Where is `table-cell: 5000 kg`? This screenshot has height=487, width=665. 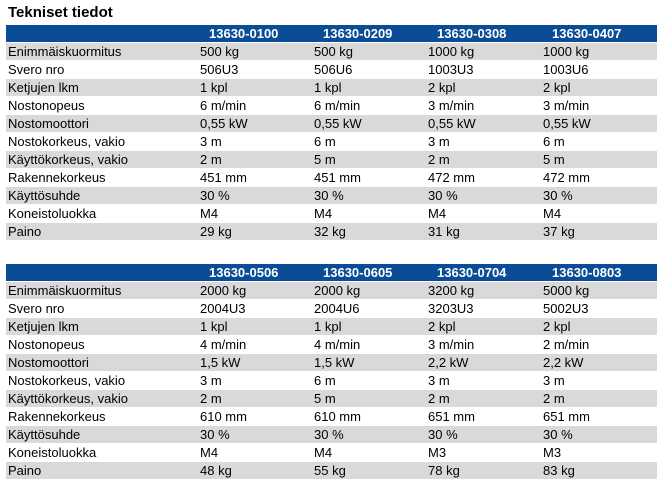 table-cell: 5000 kg is located at coordinates (599, 290).